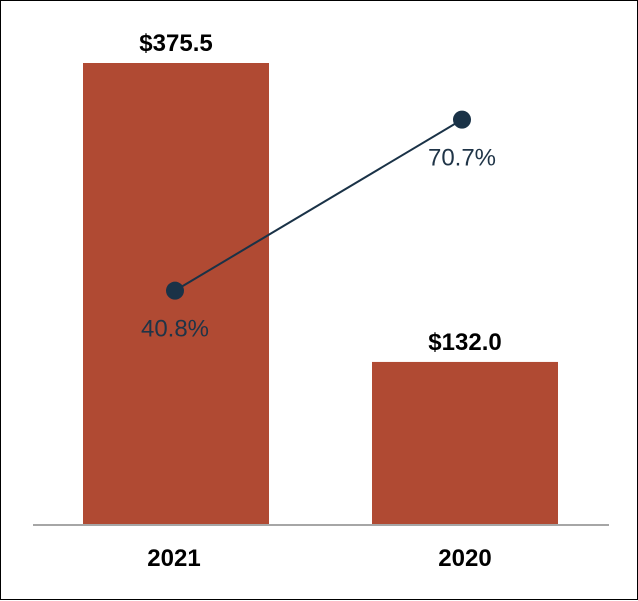 This screenshot has height=601, width=638. What do you see at coordinates (175, 43) in the screenshot?
I see `bar-value-label: $375.5` at bounding box center [175, 43].